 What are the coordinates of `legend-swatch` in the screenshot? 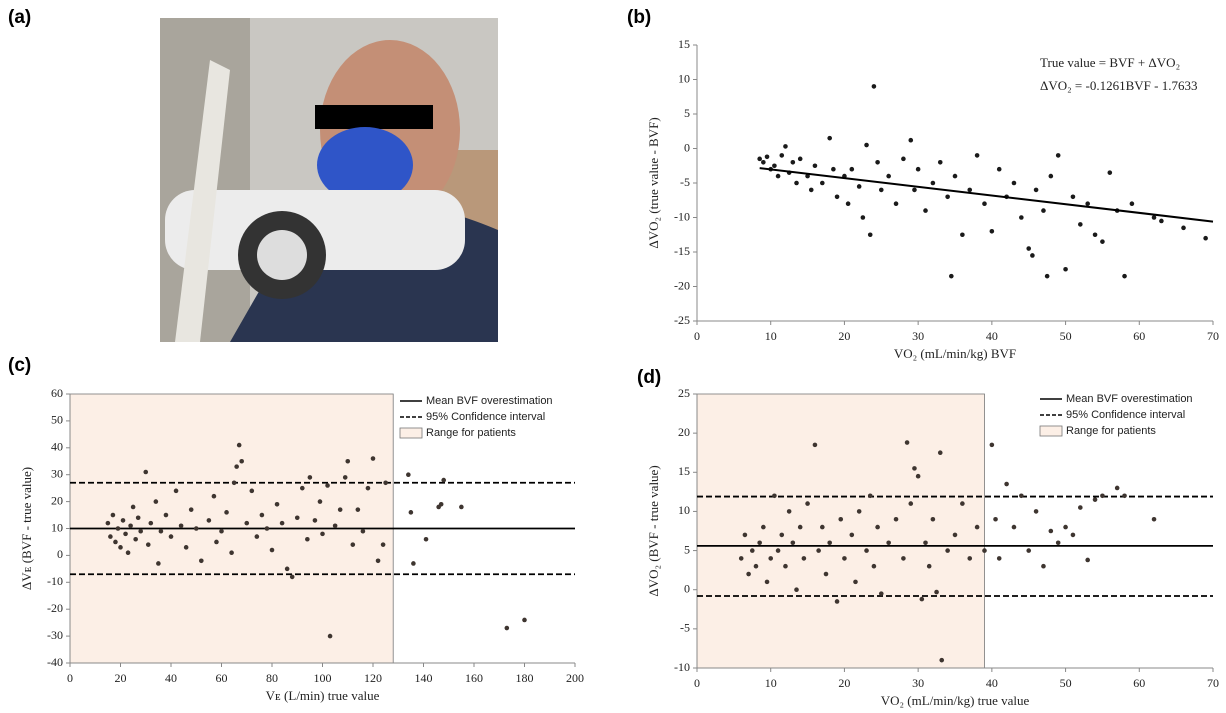 It's located at (411, 433).